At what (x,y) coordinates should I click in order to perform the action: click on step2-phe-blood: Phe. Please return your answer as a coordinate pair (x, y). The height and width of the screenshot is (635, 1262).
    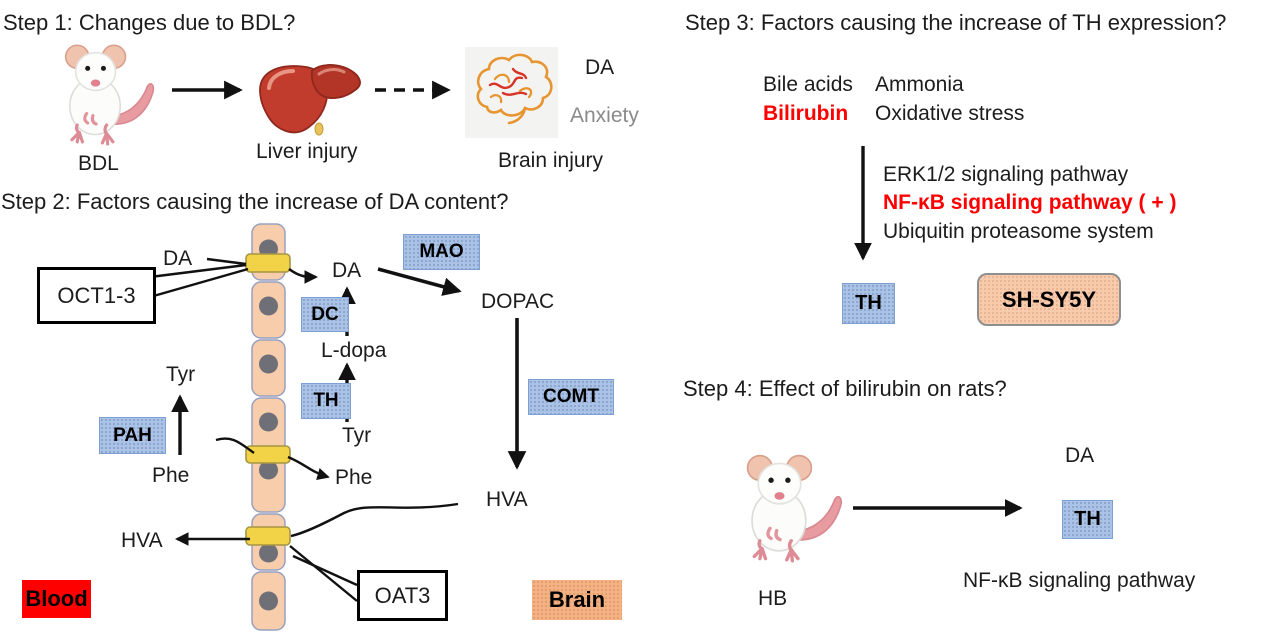
    Looking at the image, I should click on (171, 475).